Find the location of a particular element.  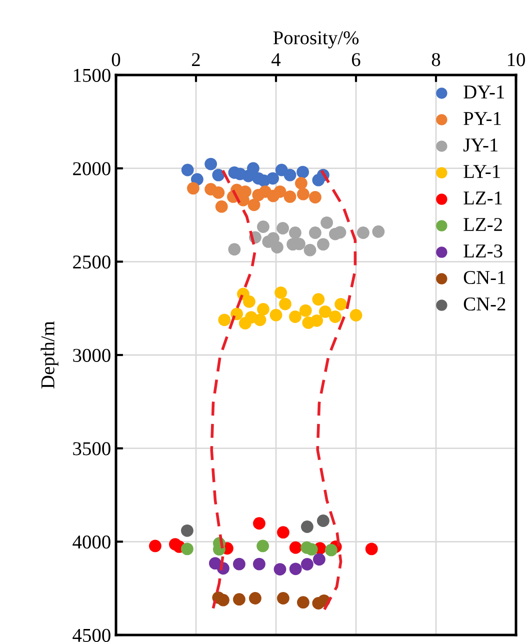

y-axis-title: Depth/m is located at coordinates (49, 354).